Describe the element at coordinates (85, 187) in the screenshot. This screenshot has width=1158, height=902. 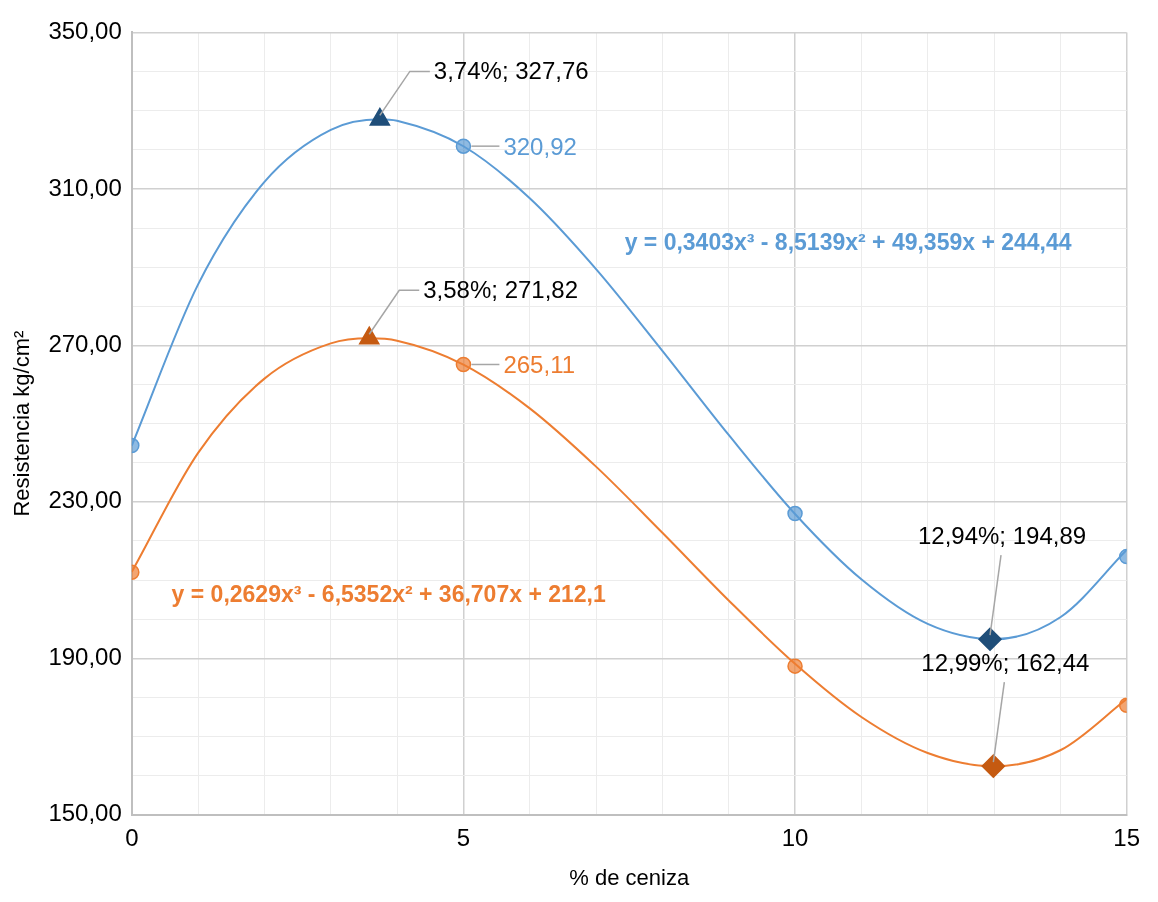
I see `y-tick-label: 310,00` at that location.